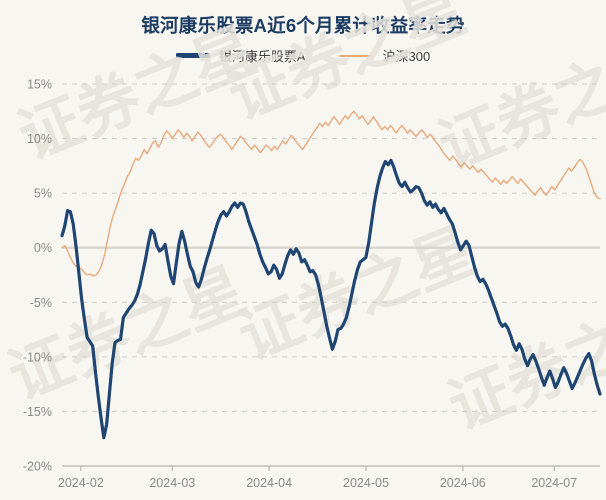 The image size is (606, 500). I want to click on x-axis-tick-label: 2024-03, so click(172, 483).